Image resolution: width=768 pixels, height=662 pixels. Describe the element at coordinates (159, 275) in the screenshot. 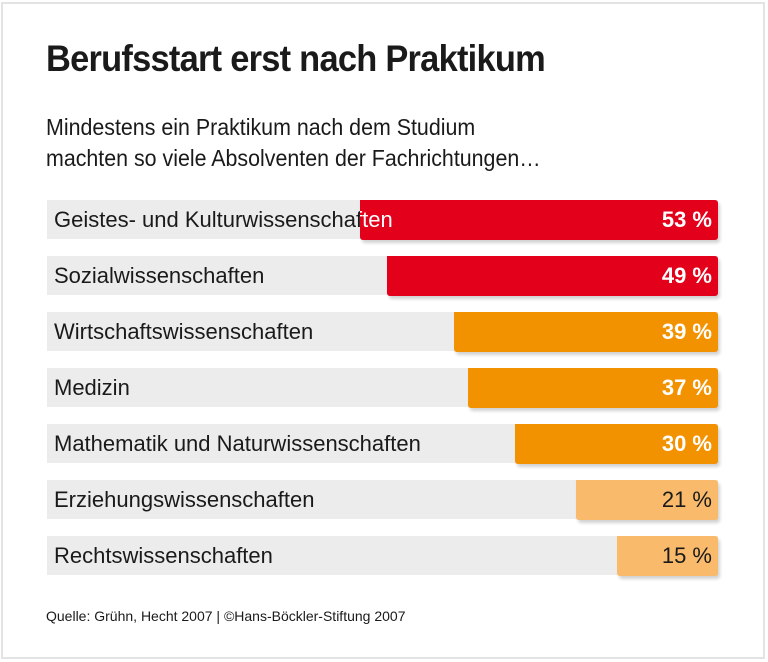

I see `category-label: Sozialwissenschaften` at that location.